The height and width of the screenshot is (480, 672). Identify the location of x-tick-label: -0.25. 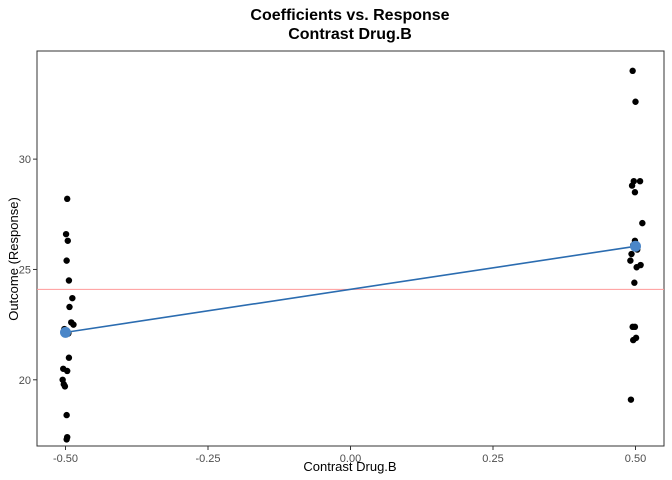
(207, 459).